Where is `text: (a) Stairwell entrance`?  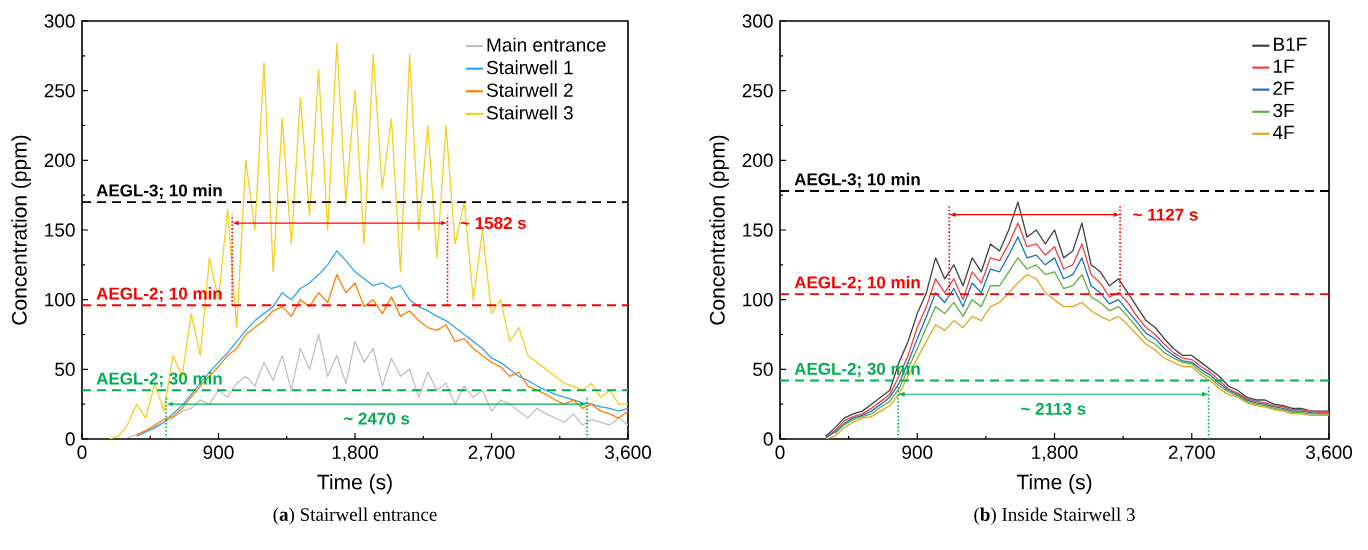
text: (a) Stairwell entrance is located at coordinates (355, 516).